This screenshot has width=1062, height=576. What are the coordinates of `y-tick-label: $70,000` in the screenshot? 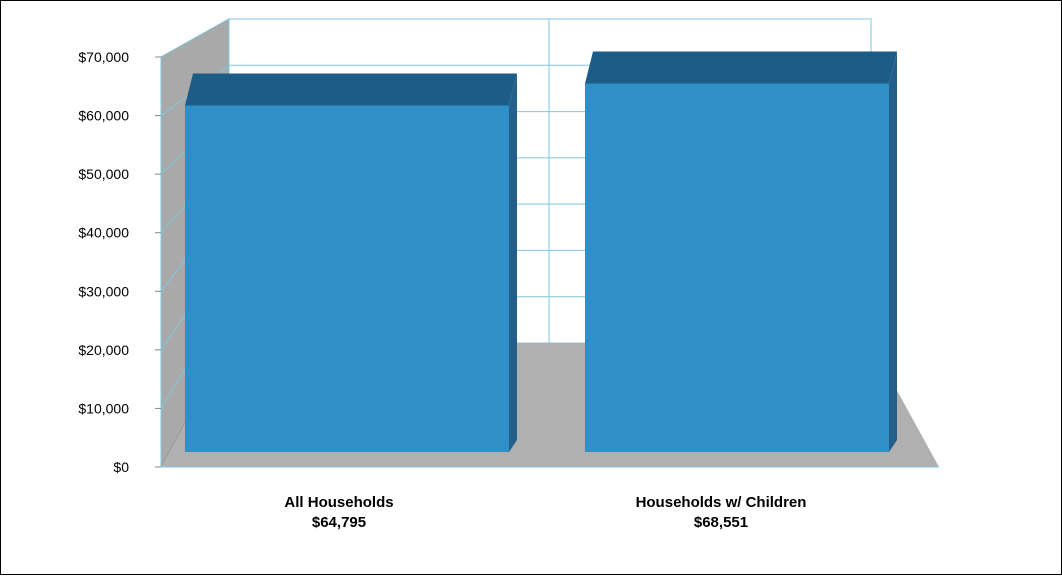 It's located at (103, 57).